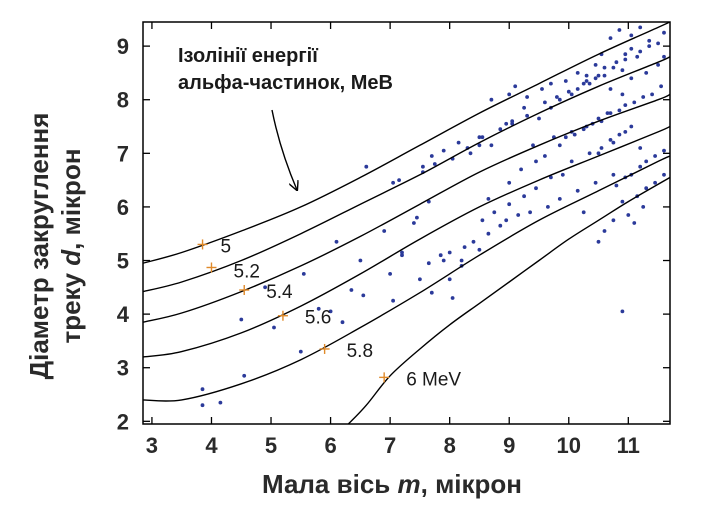 The image size is (705, 518). I want to click on annotation-arrow, so click(284, 149).